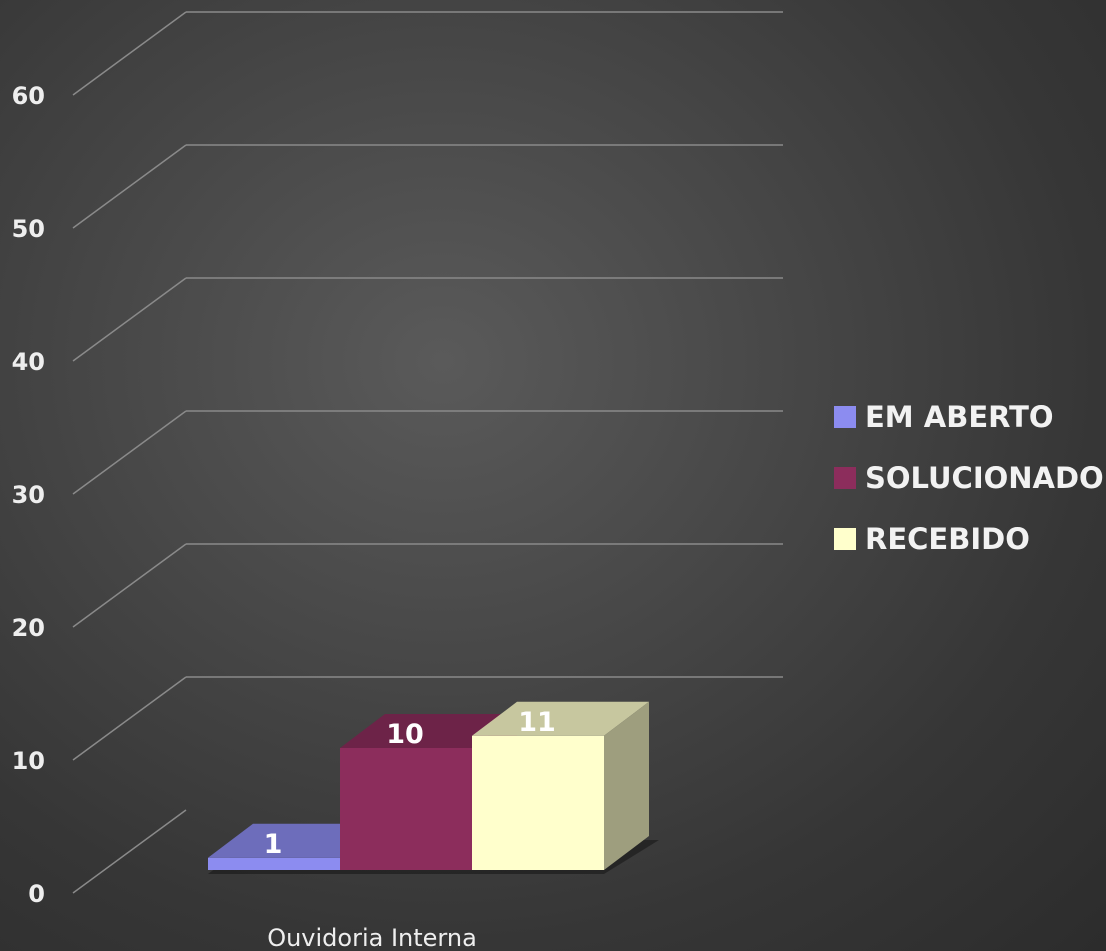  What do you see at coordinates (406, 809) in the screenshot?
I see `bar-solucionado` at bounding box center [406, 809].